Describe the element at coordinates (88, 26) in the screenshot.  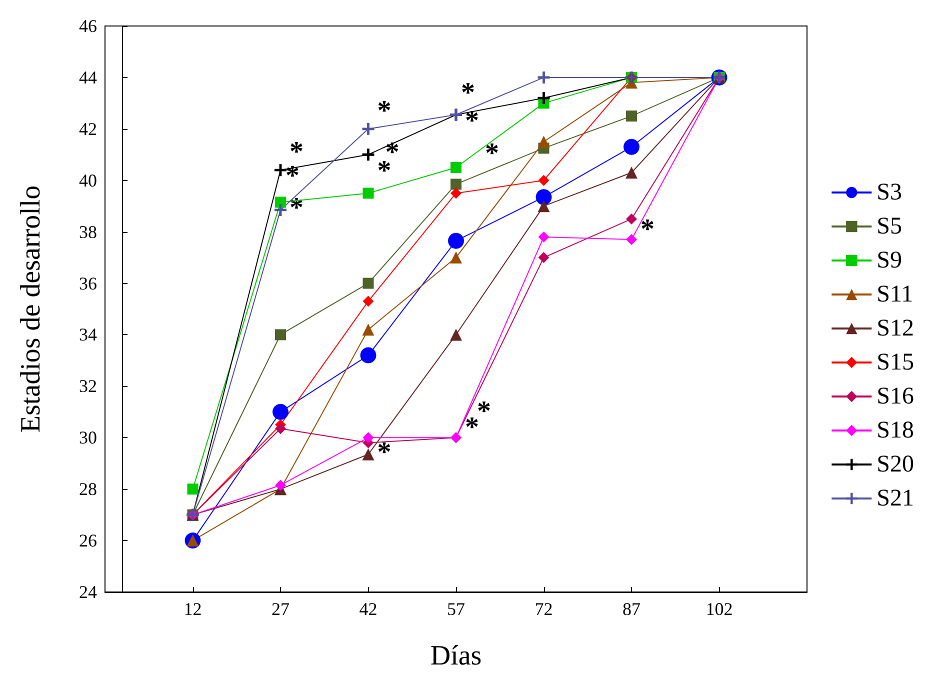
I see `y-tick-label: 46` at that location.